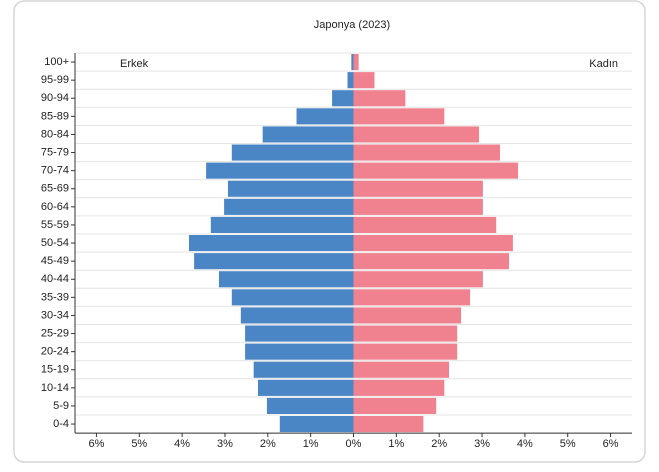 The image size is (659, 472). What do you see at coordinates (55, 333) in the screenshot?
I see `y-tick-label: 25-29` at bounding box center [55, 333].